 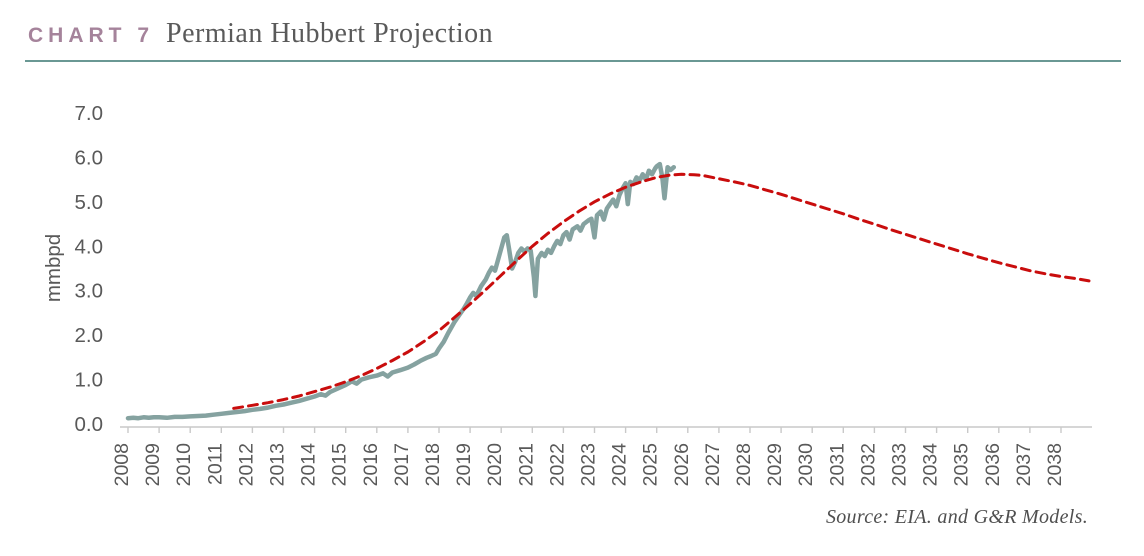 I want to click on x-tick-label: 2038, so click(x=1055, y=464).